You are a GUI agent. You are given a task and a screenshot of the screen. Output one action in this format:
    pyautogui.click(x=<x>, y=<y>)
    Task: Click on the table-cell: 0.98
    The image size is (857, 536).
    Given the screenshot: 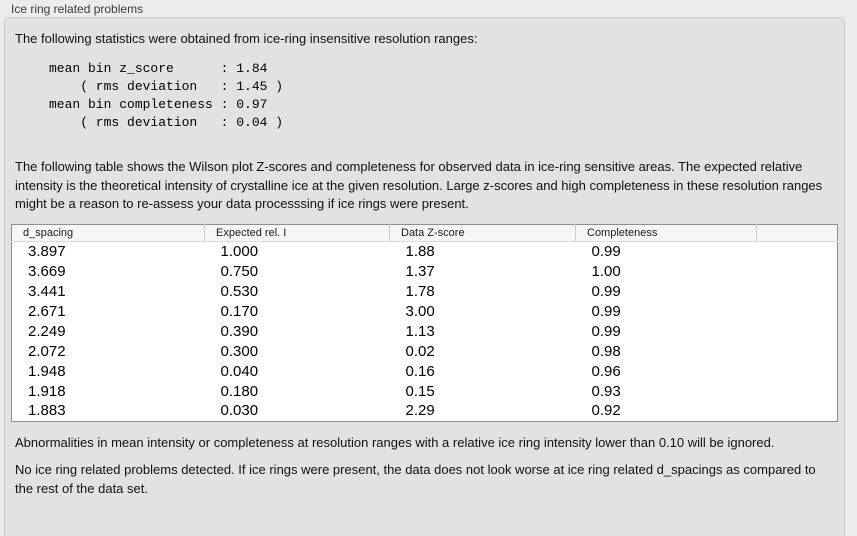 What is the action you would take?
    pyautogui.click(x=606, y=351)
    